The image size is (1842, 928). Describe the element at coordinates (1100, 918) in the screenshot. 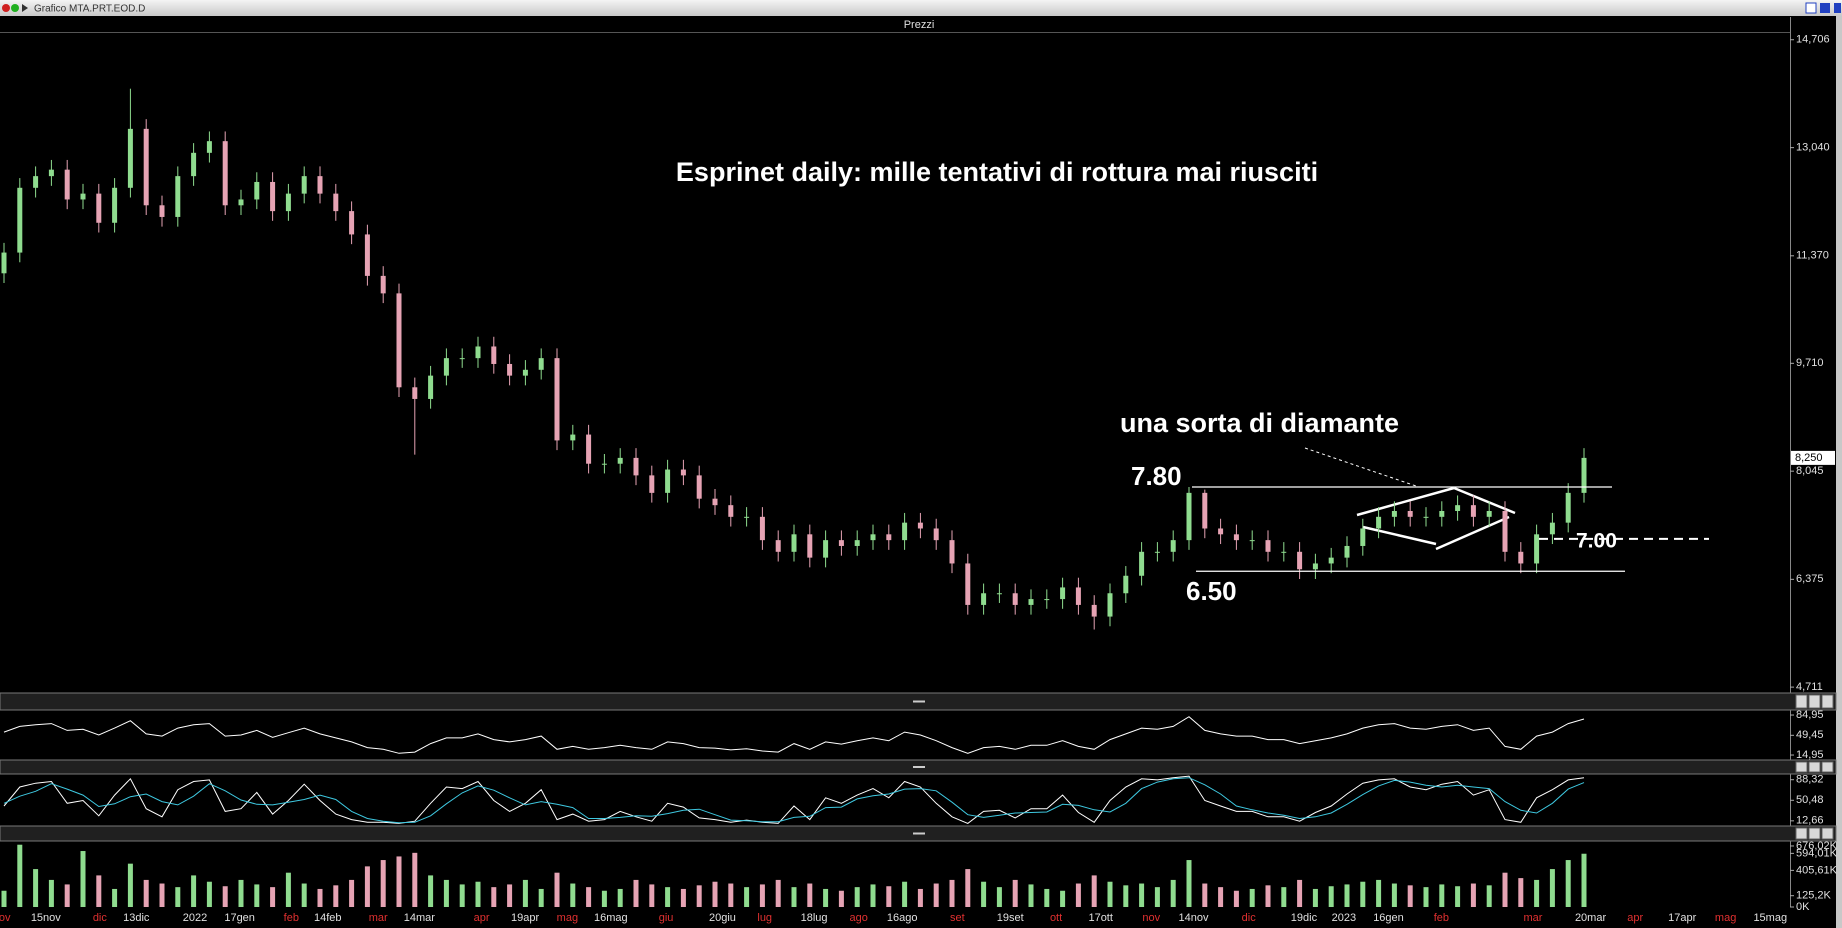

I see `x-tick-label: 17ott` at that location.